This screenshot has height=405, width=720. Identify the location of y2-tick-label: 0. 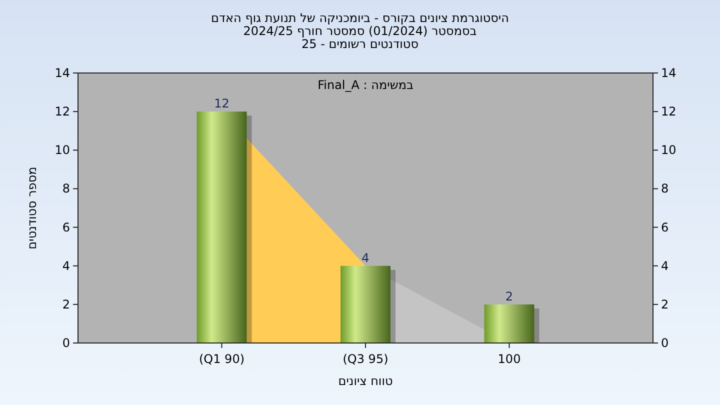
(665, 343).